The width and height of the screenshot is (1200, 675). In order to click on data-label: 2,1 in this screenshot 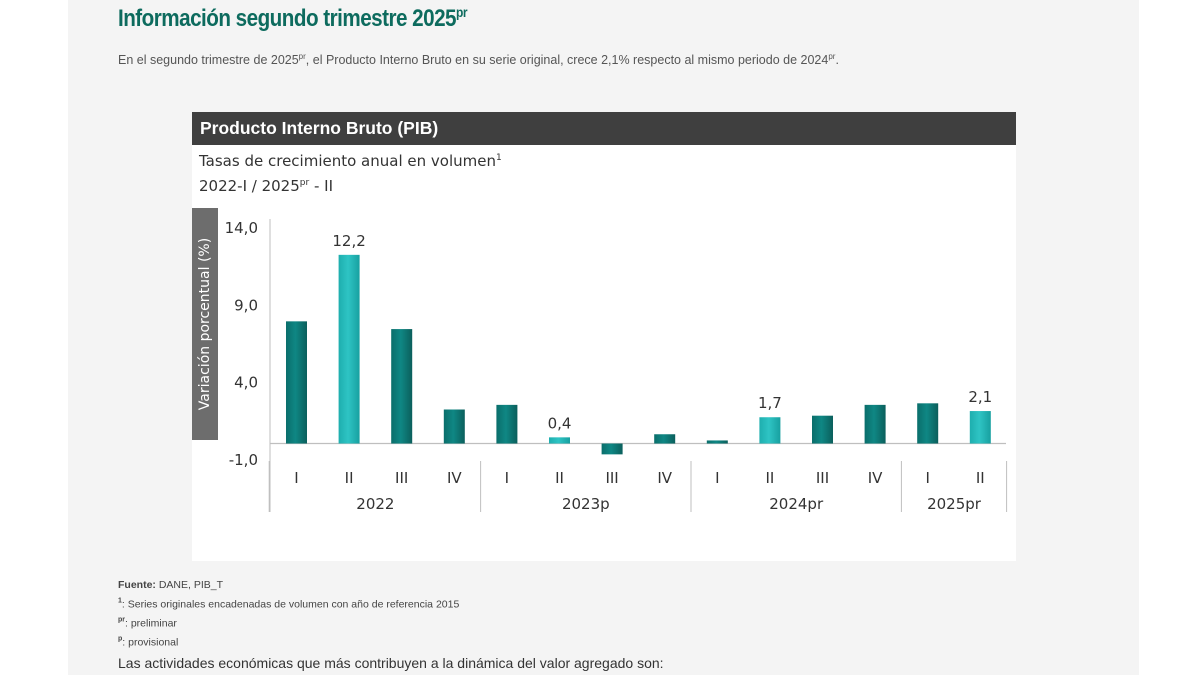, I will do `click(980, 397)`.